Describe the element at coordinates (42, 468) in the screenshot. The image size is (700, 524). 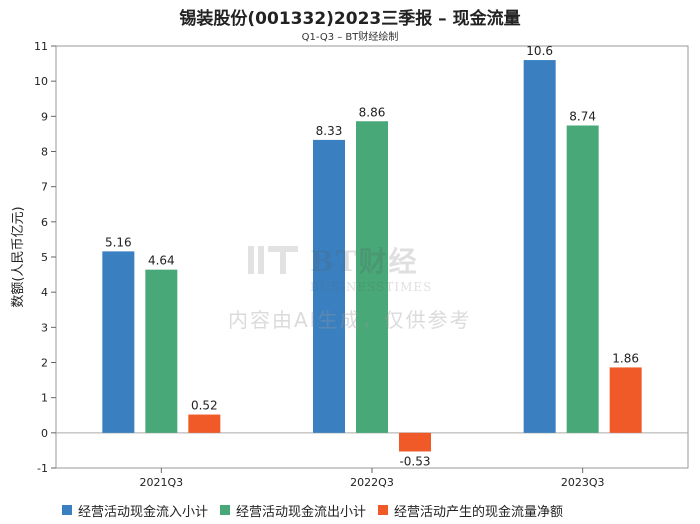
I see `y-tick-label: -1` at that location.